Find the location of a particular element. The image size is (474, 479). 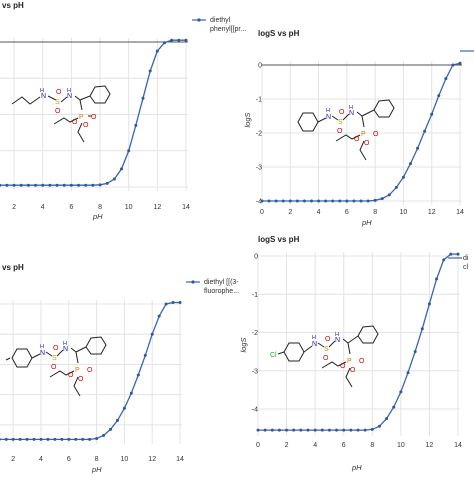

chart-1-gridlines is located at coordinates (94, 114).